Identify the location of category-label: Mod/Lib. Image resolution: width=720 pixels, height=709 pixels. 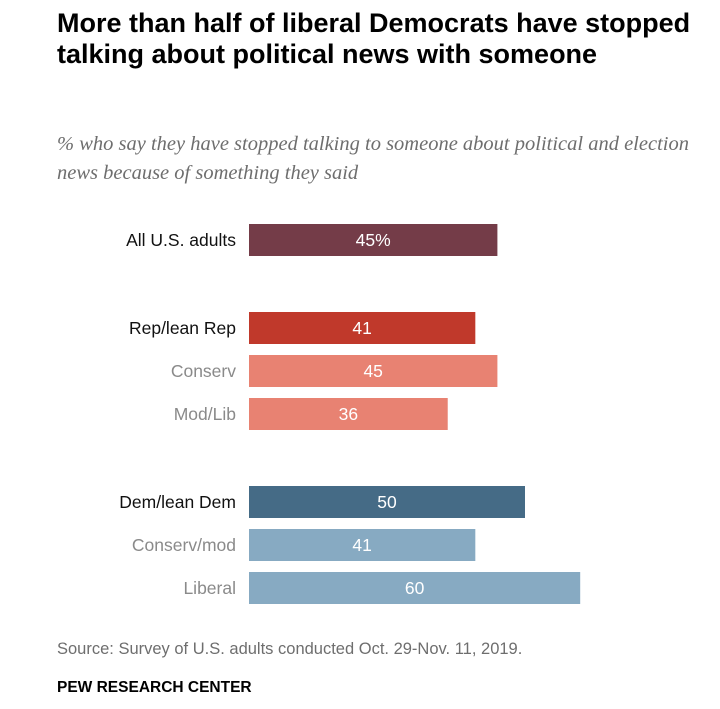
(205, 414).